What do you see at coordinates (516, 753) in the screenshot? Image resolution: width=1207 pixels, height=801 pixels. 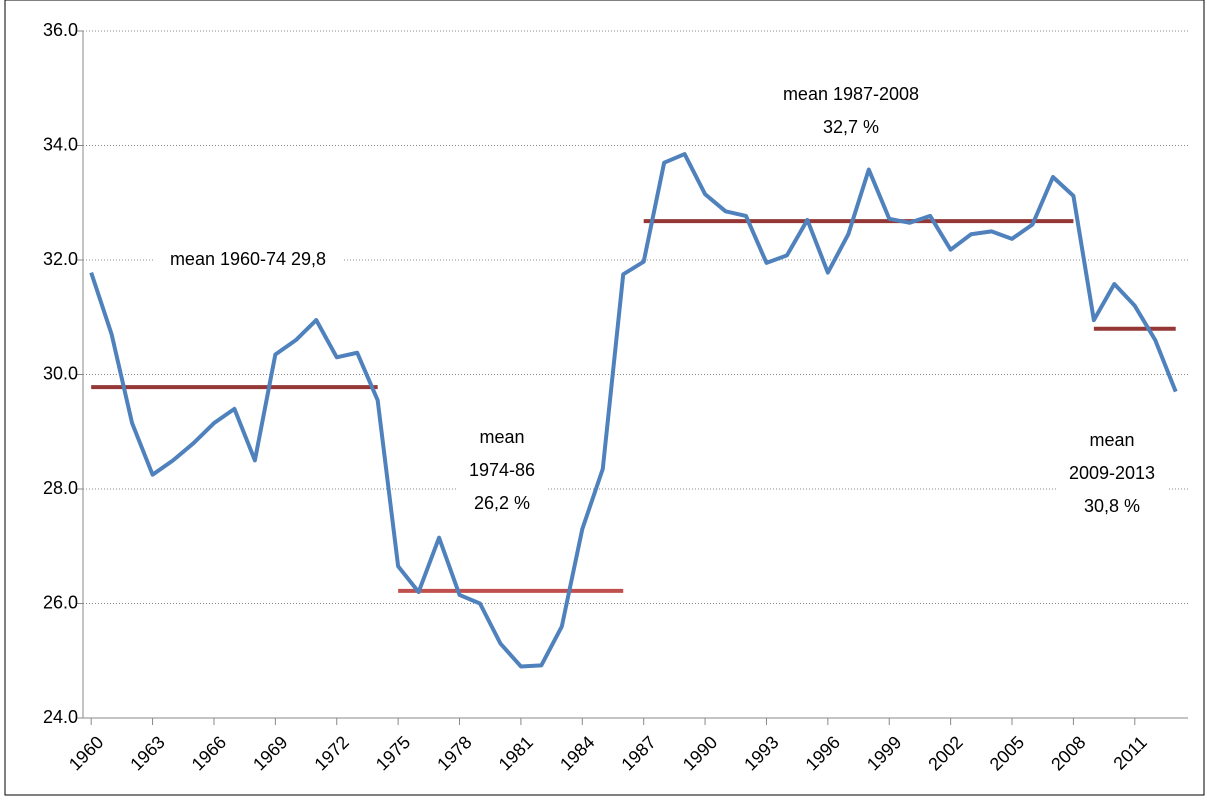 I see `x-tick-label: 1981` at bounding box center [516, 753].